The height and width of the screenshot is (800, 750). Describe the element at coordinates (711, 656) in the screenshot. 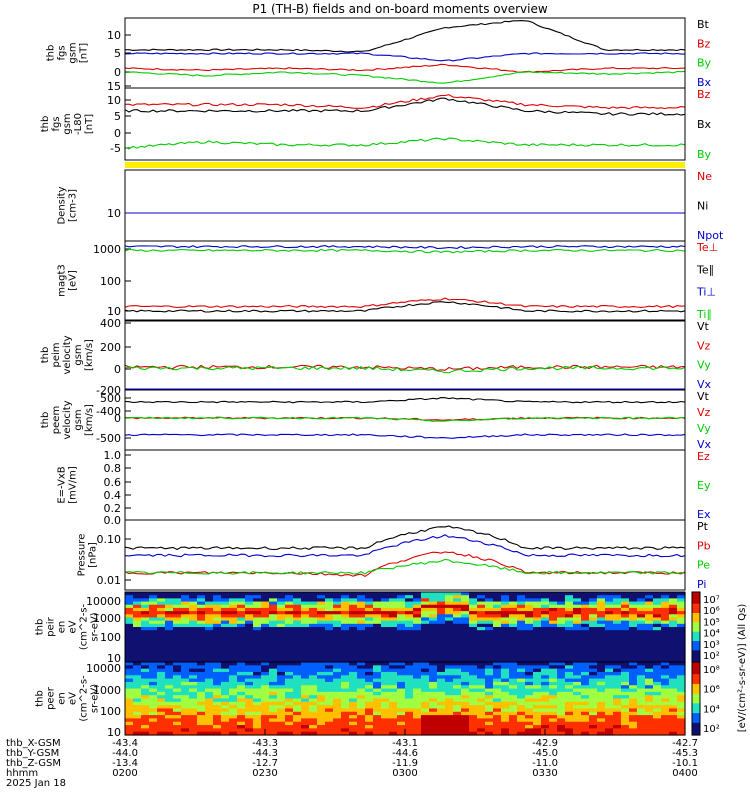

I see `colorbar-tick: 10²` at that location.